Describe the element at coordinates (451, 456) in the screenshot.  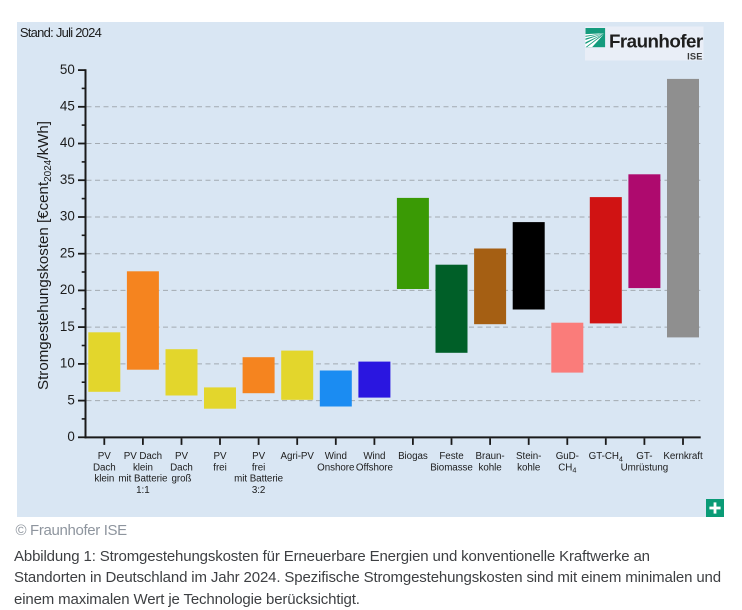
I see `svg-text: Feste` at that location.